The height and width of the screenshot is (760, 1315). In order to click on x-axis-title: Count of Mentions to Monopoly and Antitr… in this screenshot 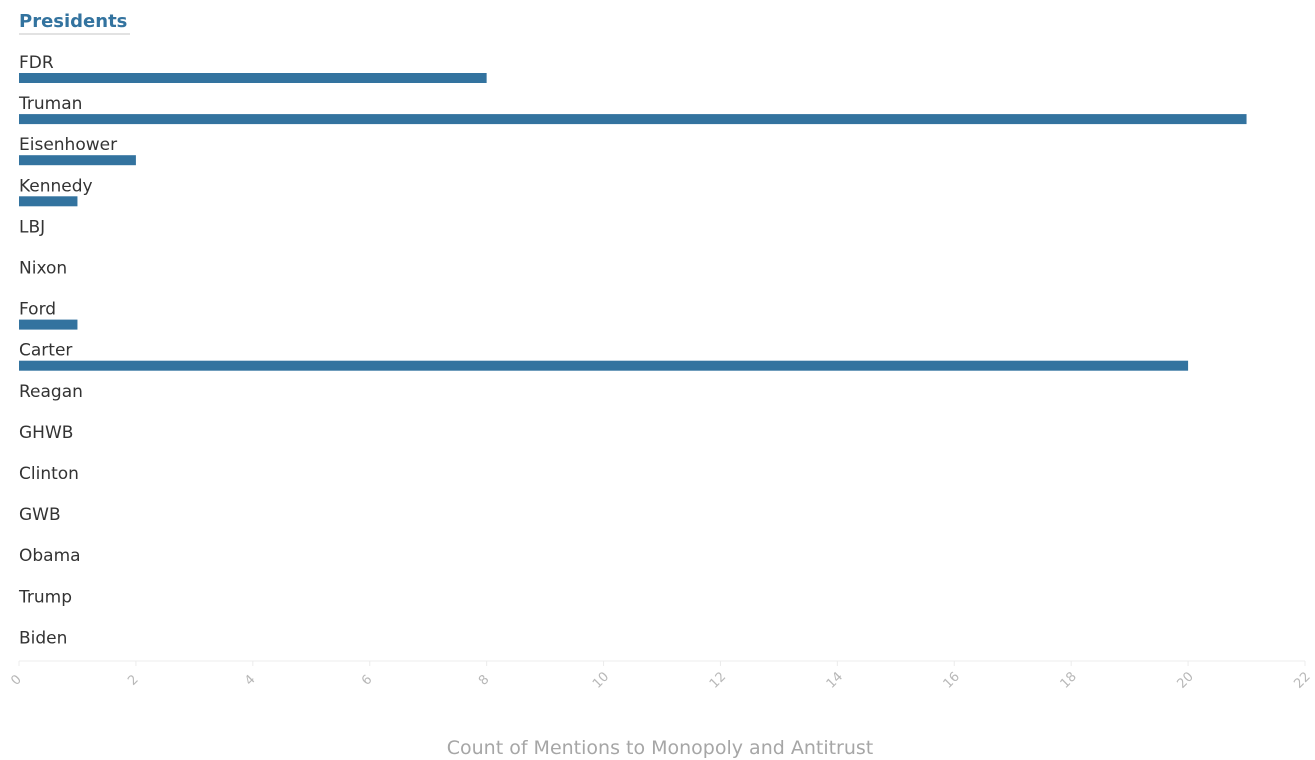, I will do `click(660, 748)`.